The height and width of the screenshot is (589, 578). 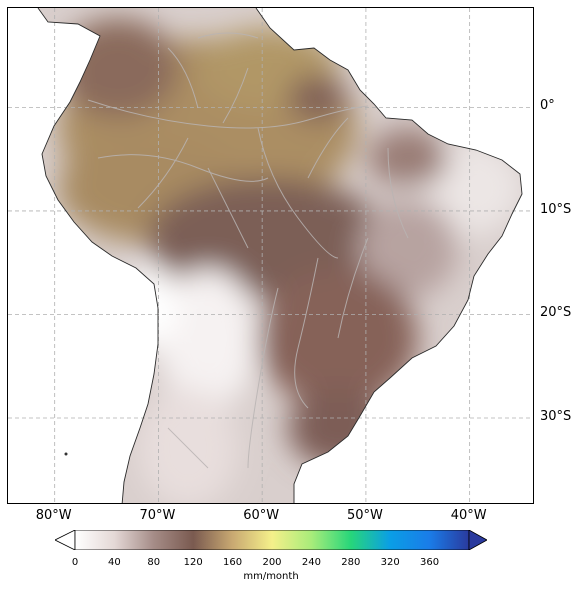 I want to click on latitude-label: 20°S, so click(x=556, y=313).